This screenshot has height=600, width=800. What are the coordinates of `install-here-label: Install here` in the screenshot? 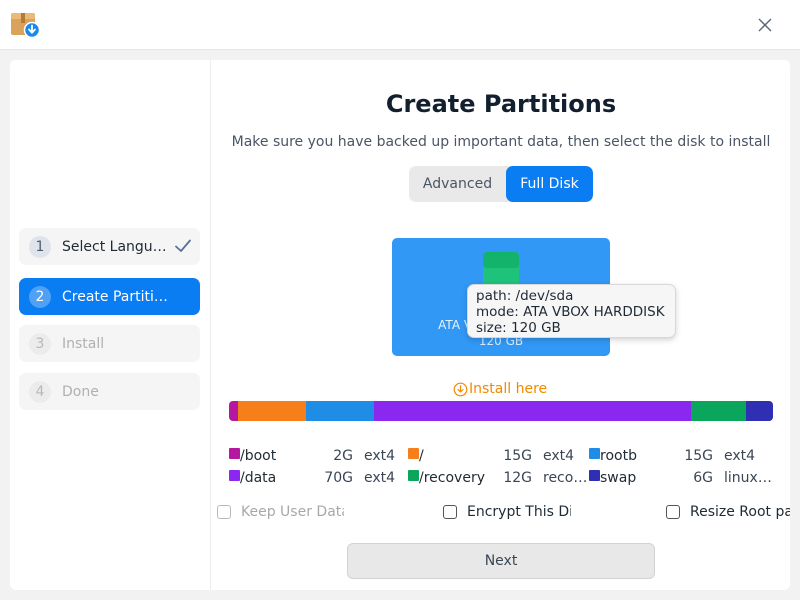 It's located at (508, 389).